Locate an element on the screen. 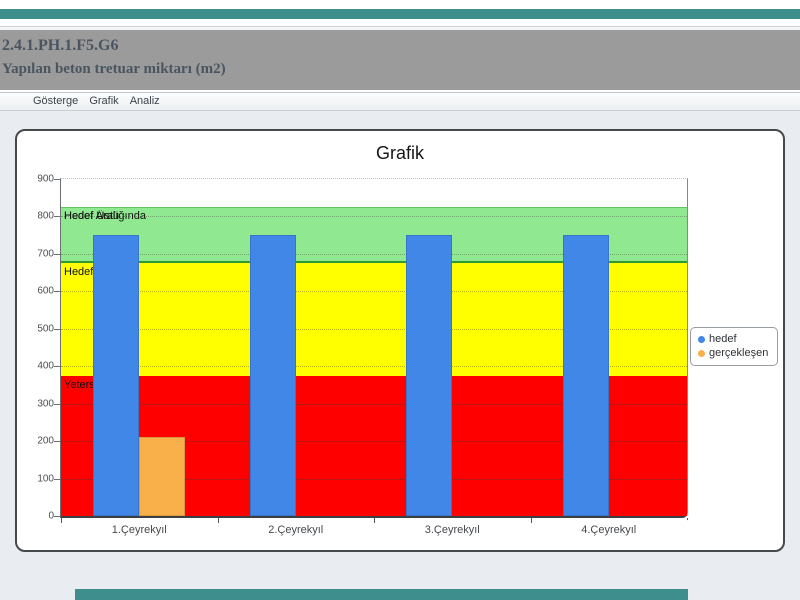 The height and width of the screenshot is (600, 800). y-tick-label-100: 100 is located at coordinates (45, 479).